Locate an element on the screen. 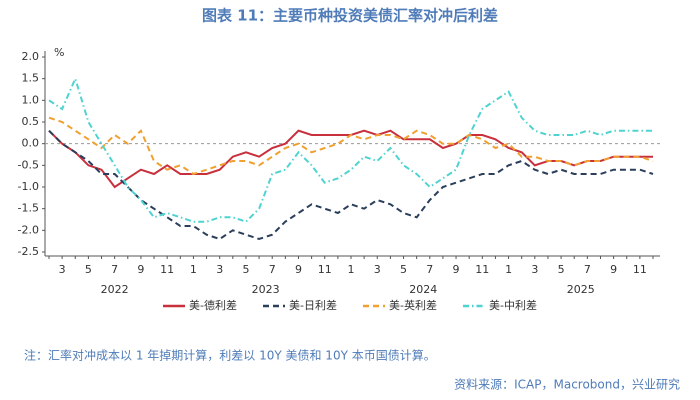  year-label: 2025 is located at coordinates (581, 289).